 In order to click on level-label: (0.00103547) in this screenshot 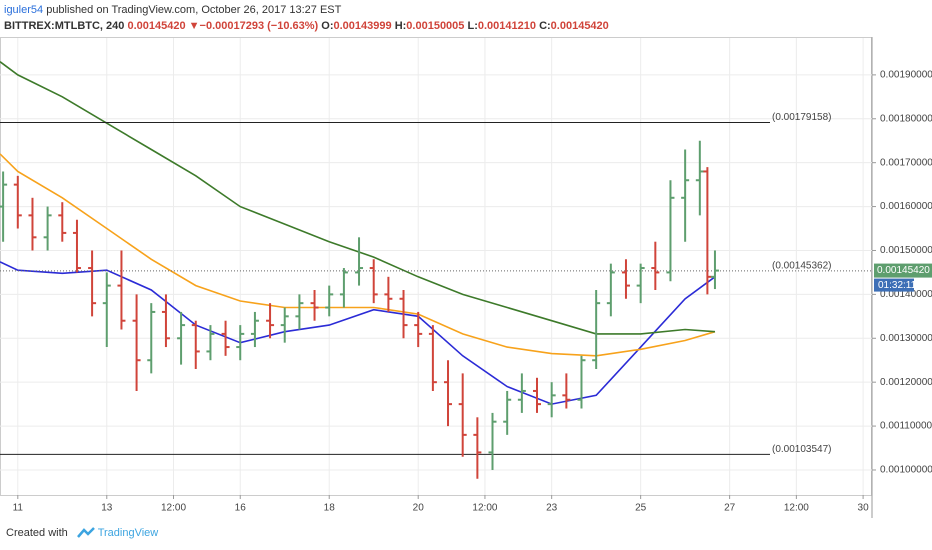, I will do `click(802, 449)`.